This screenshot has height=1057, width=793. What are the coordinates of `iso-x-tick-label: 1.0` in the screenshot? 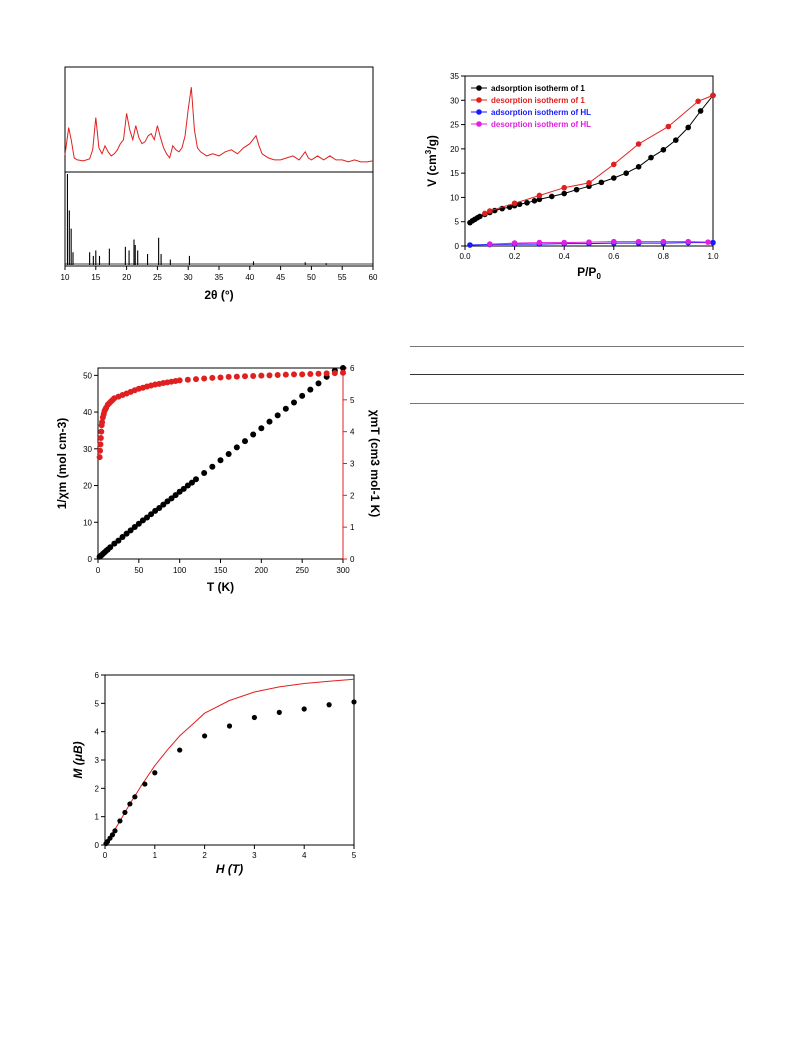 It's located at (713, 256).